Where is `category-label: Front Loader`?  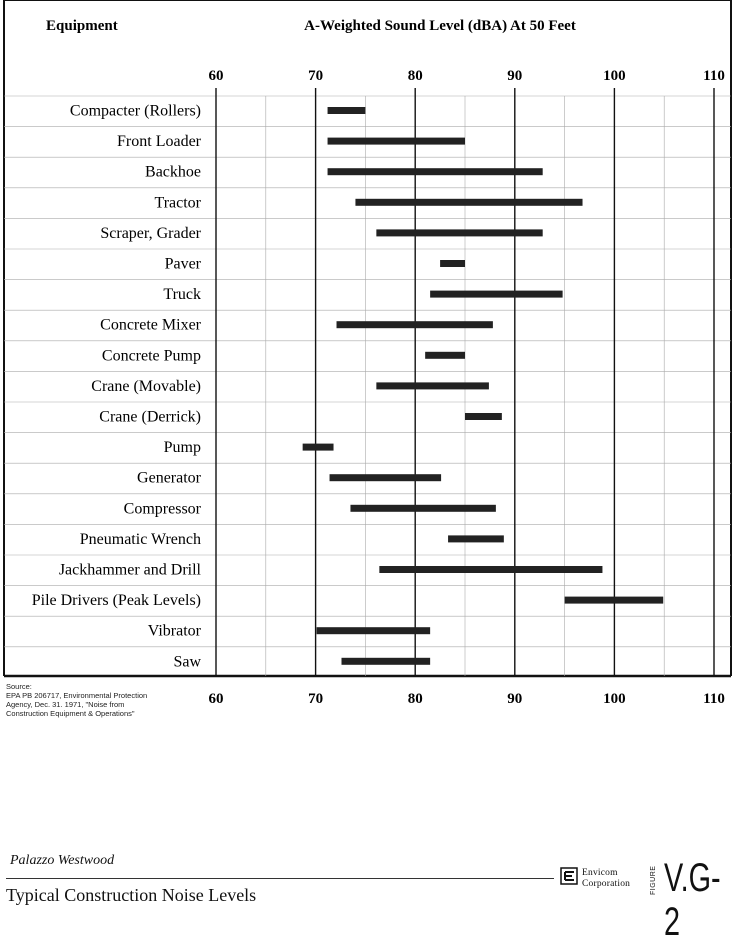
category-label: Front Loader is located at coordinates (159, 141).